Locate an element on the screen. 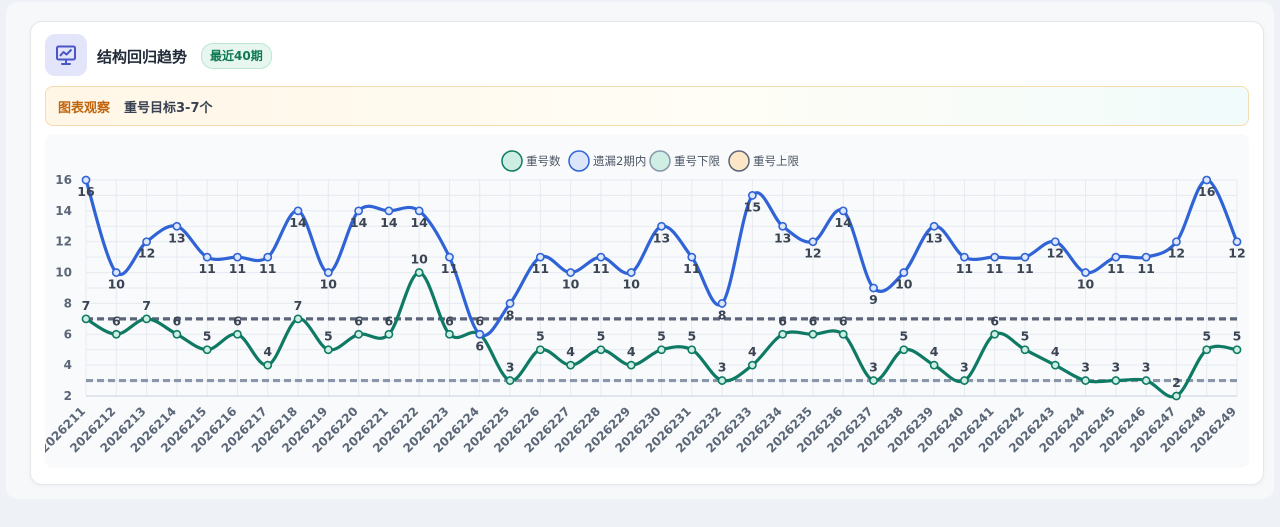  missed-within-2-data-label: 15 is located at coordinates (752, 206).